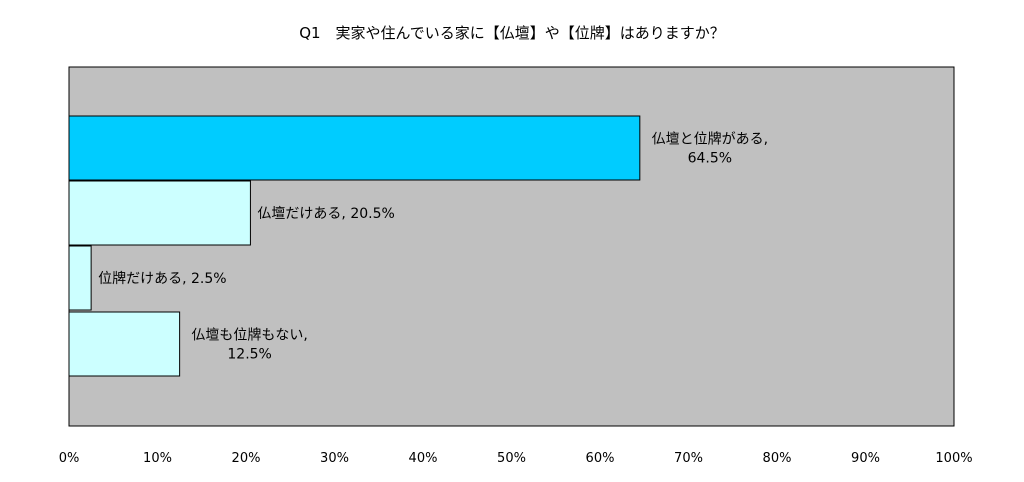 The width and height of the screenshot is (1024, 482). What do you see at coordinates (246, 458) in the screenshot?
I see `x-tick-label: 20%` at bounding box center [246, 458].